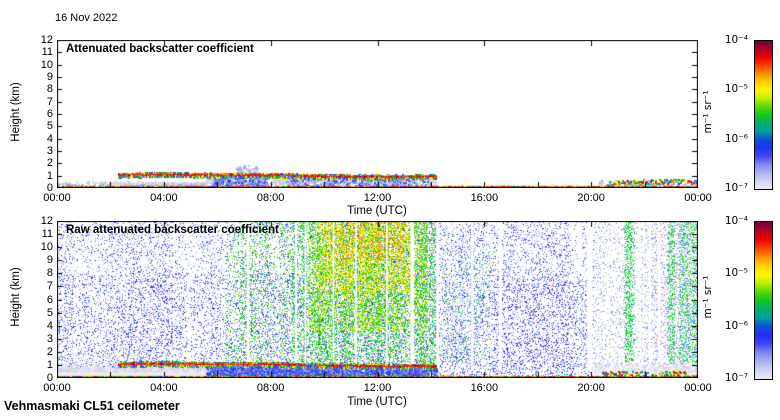 The image size is (780, 420). Describe the element at coordinates (16, 112) in the screenshot. I see `y-axis-label-top: Height (km)` at that location.